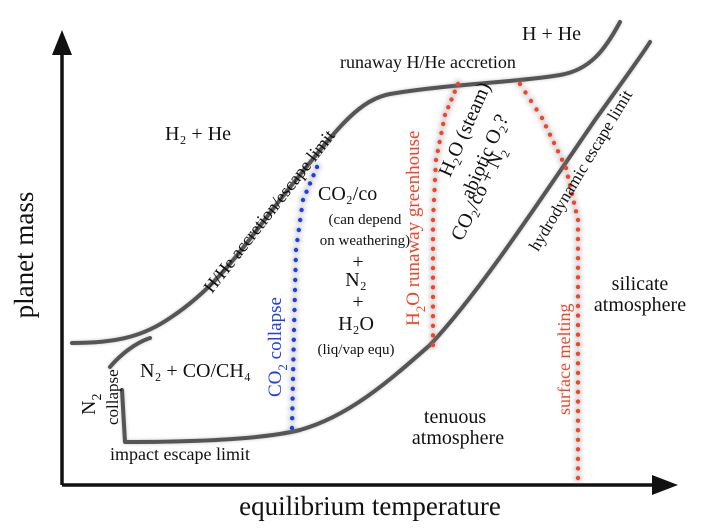 Image resolution: width=711 pixels, height=529 pixels. What do you see at coordinates (91, 404) in the screenshot?
I see `n2-collapse-label: N2` at bounding box center [91, 404].